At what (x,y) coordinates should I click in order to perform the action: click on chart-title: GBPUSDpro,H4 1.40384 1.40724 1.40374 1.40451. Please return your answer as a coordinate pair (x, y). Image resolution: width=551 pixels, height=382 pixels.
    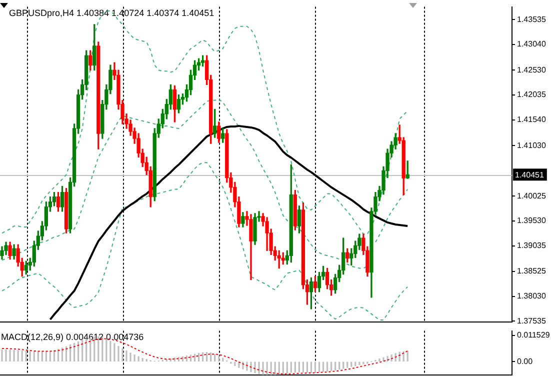
    Looking at the image, I should click on (111, 13).